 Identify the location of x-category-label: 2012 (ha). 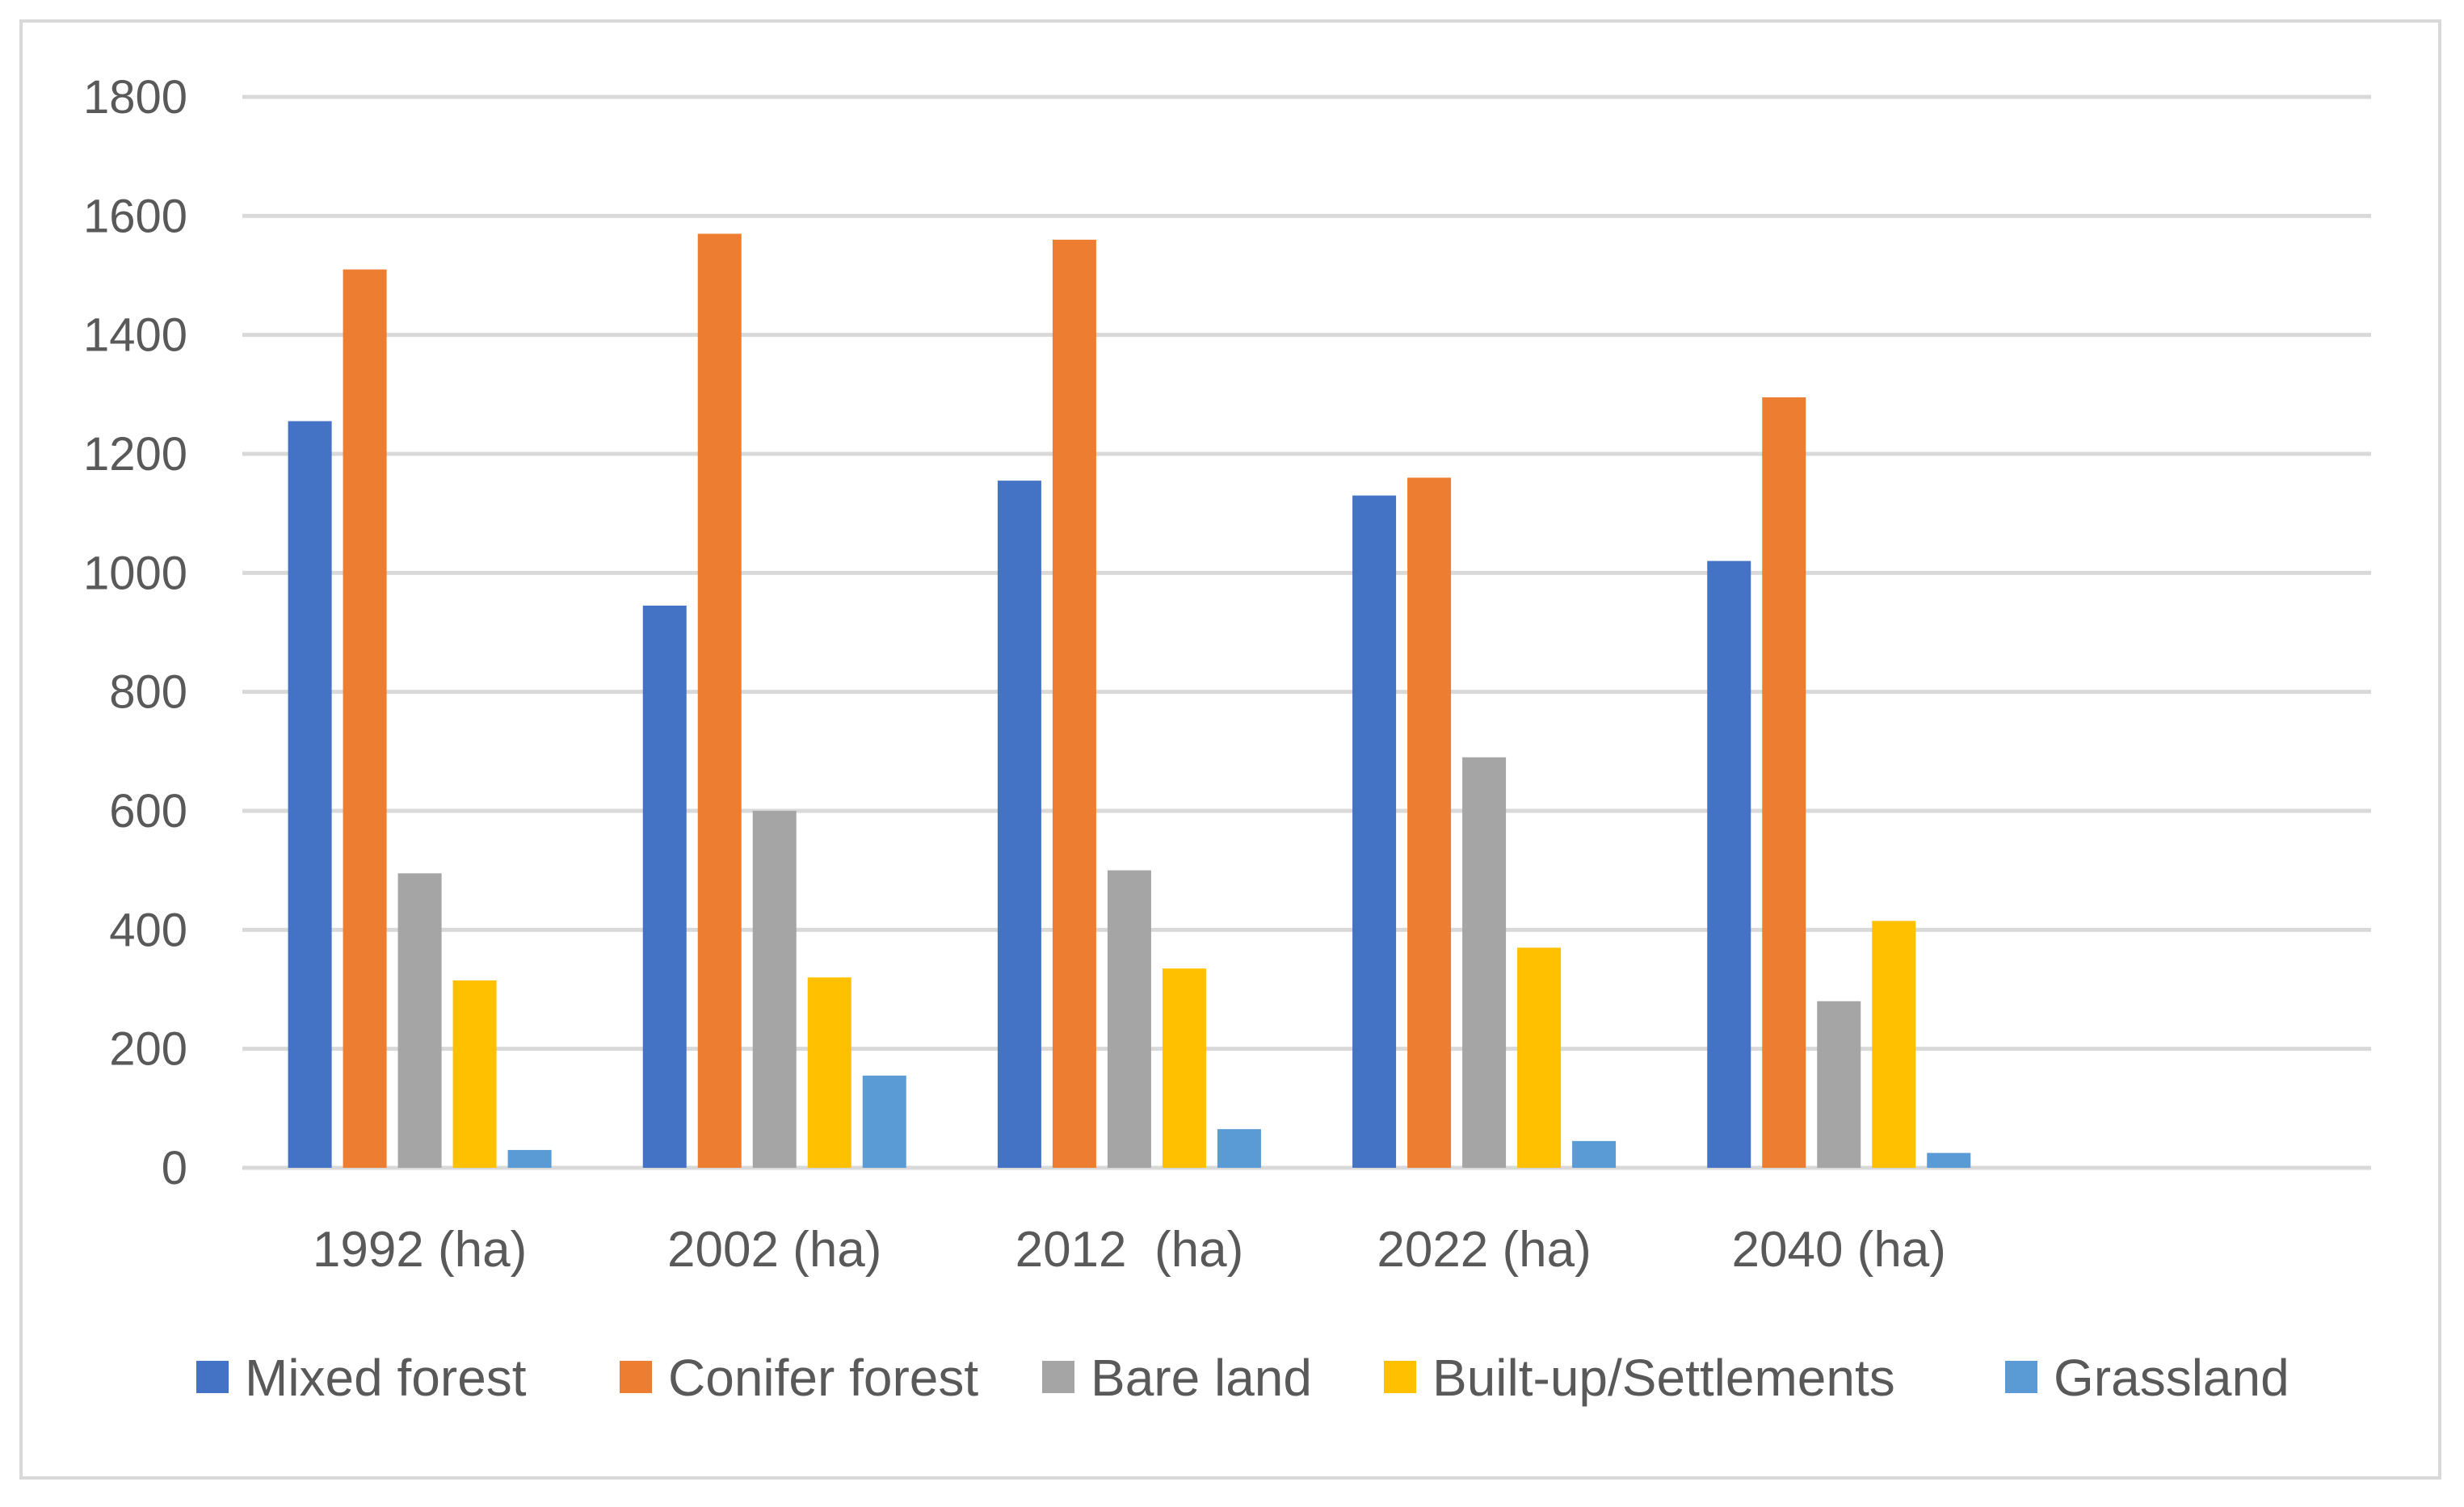
(1129, 1250).